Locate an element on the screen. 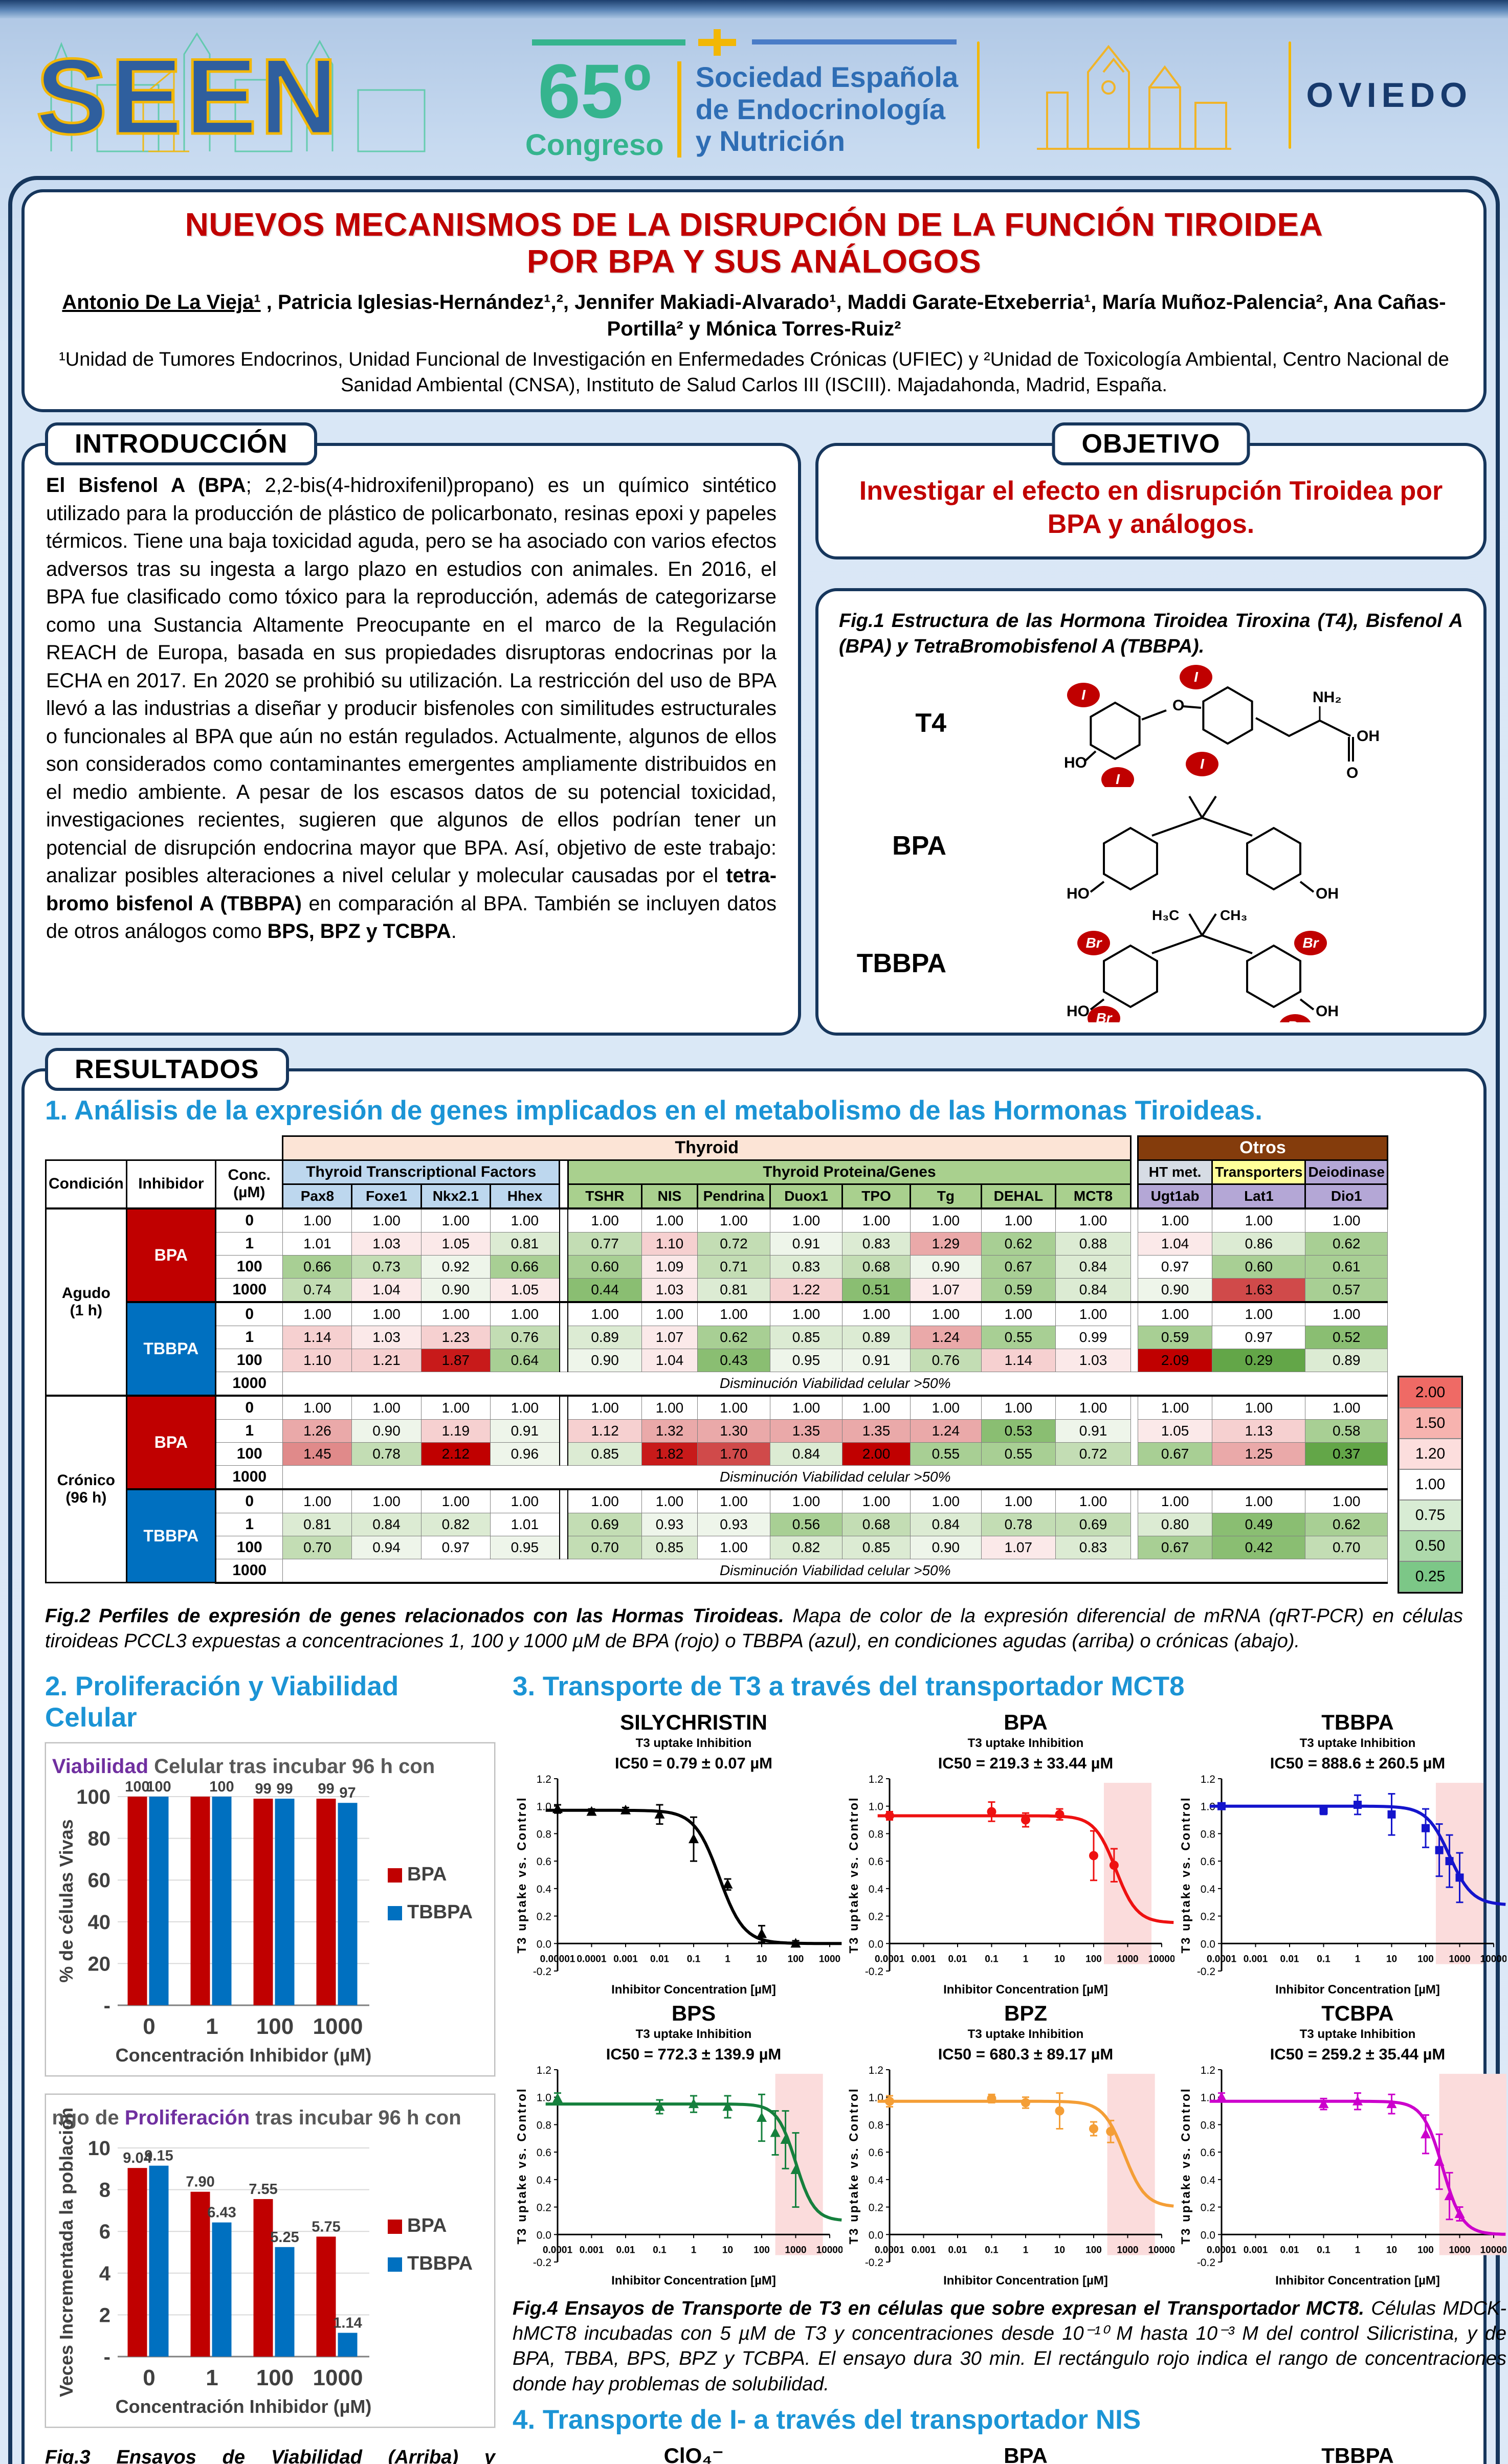  svg-text: OH is located at coordinates (1368, 736).